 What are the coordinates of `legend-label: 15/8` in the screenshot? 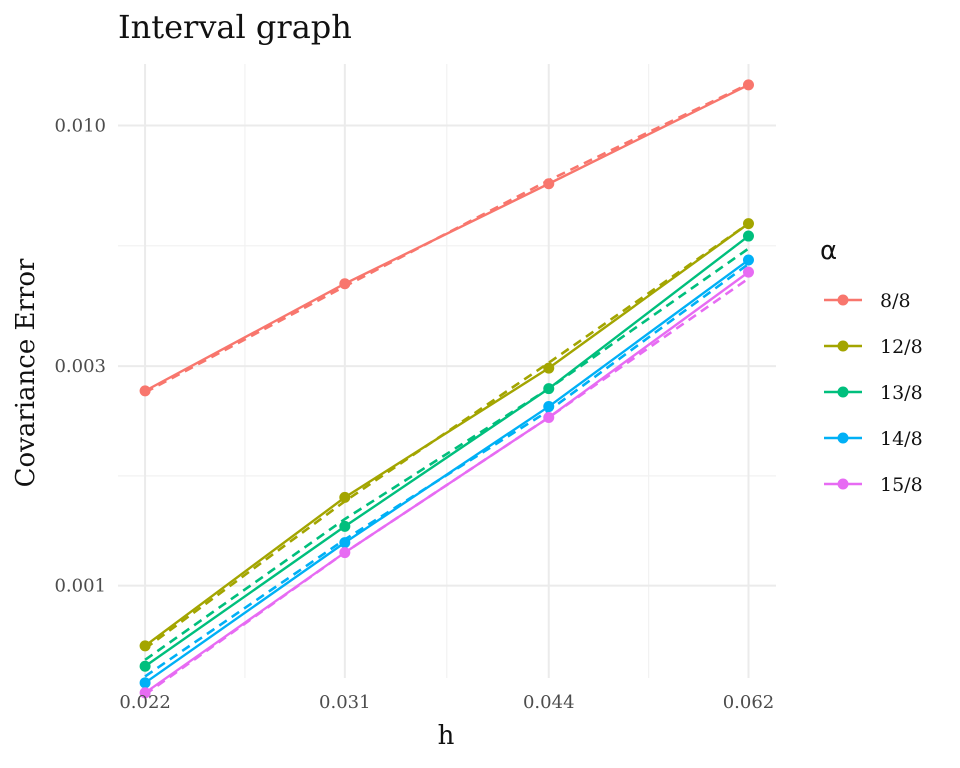 It's located at (901, 485).